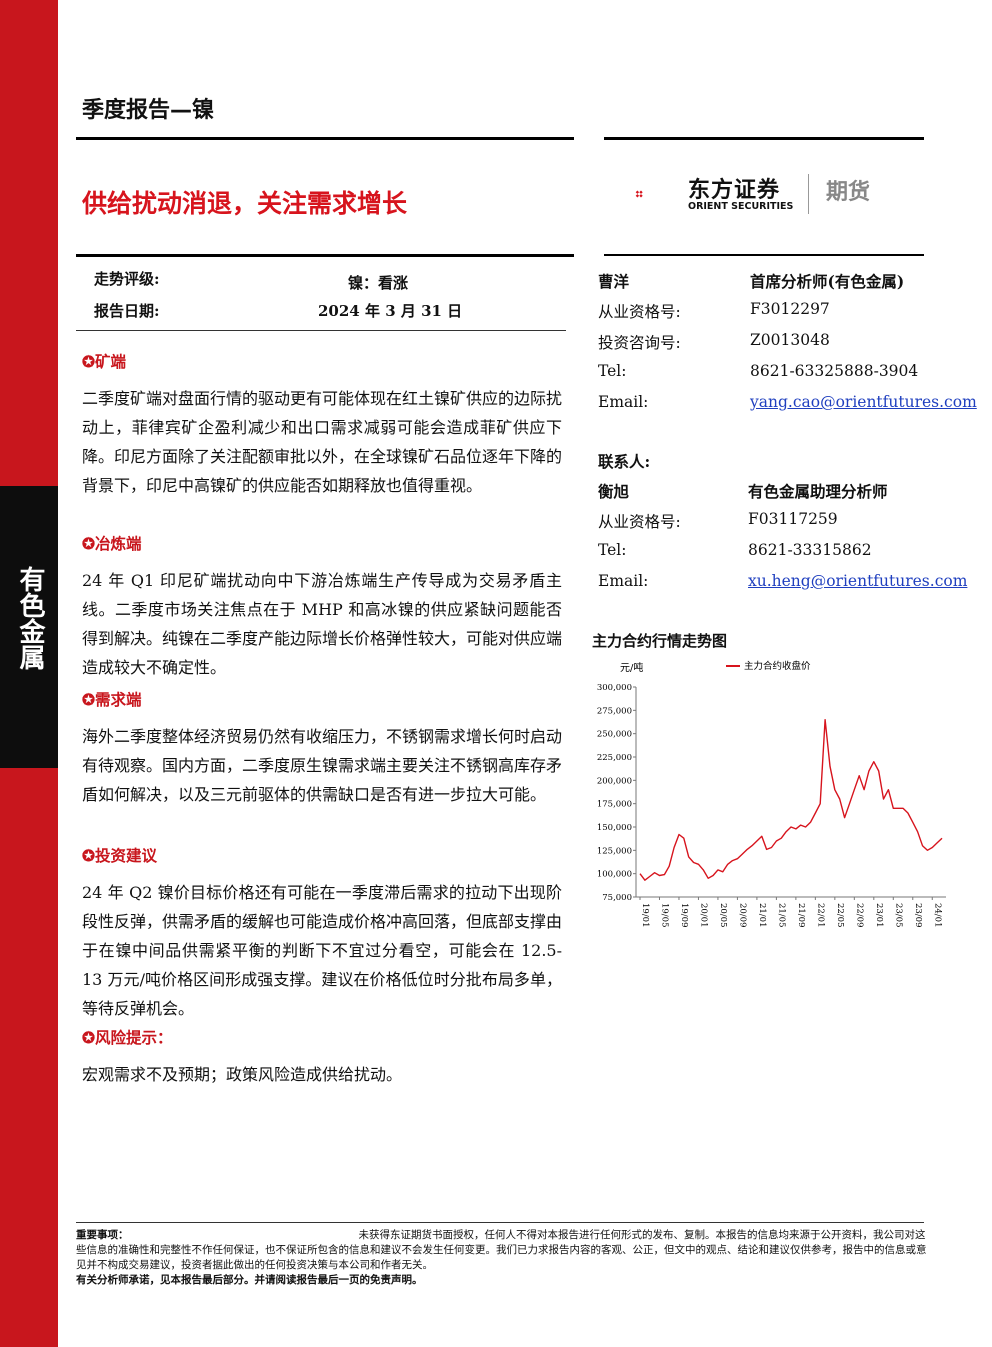  I want to click on section-title-risk: ✪风险提示：, so click(127, 1037).